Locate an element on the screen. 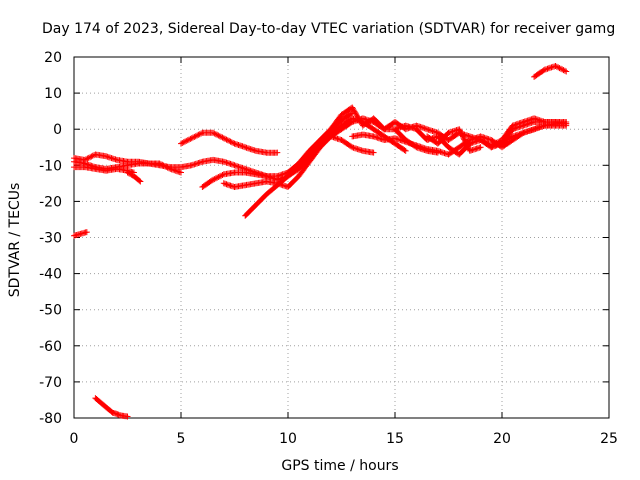 Image resolution: width=640 pixels, height=480 pixels. x-tick-label: 20 is located at coordinates (502, 439).